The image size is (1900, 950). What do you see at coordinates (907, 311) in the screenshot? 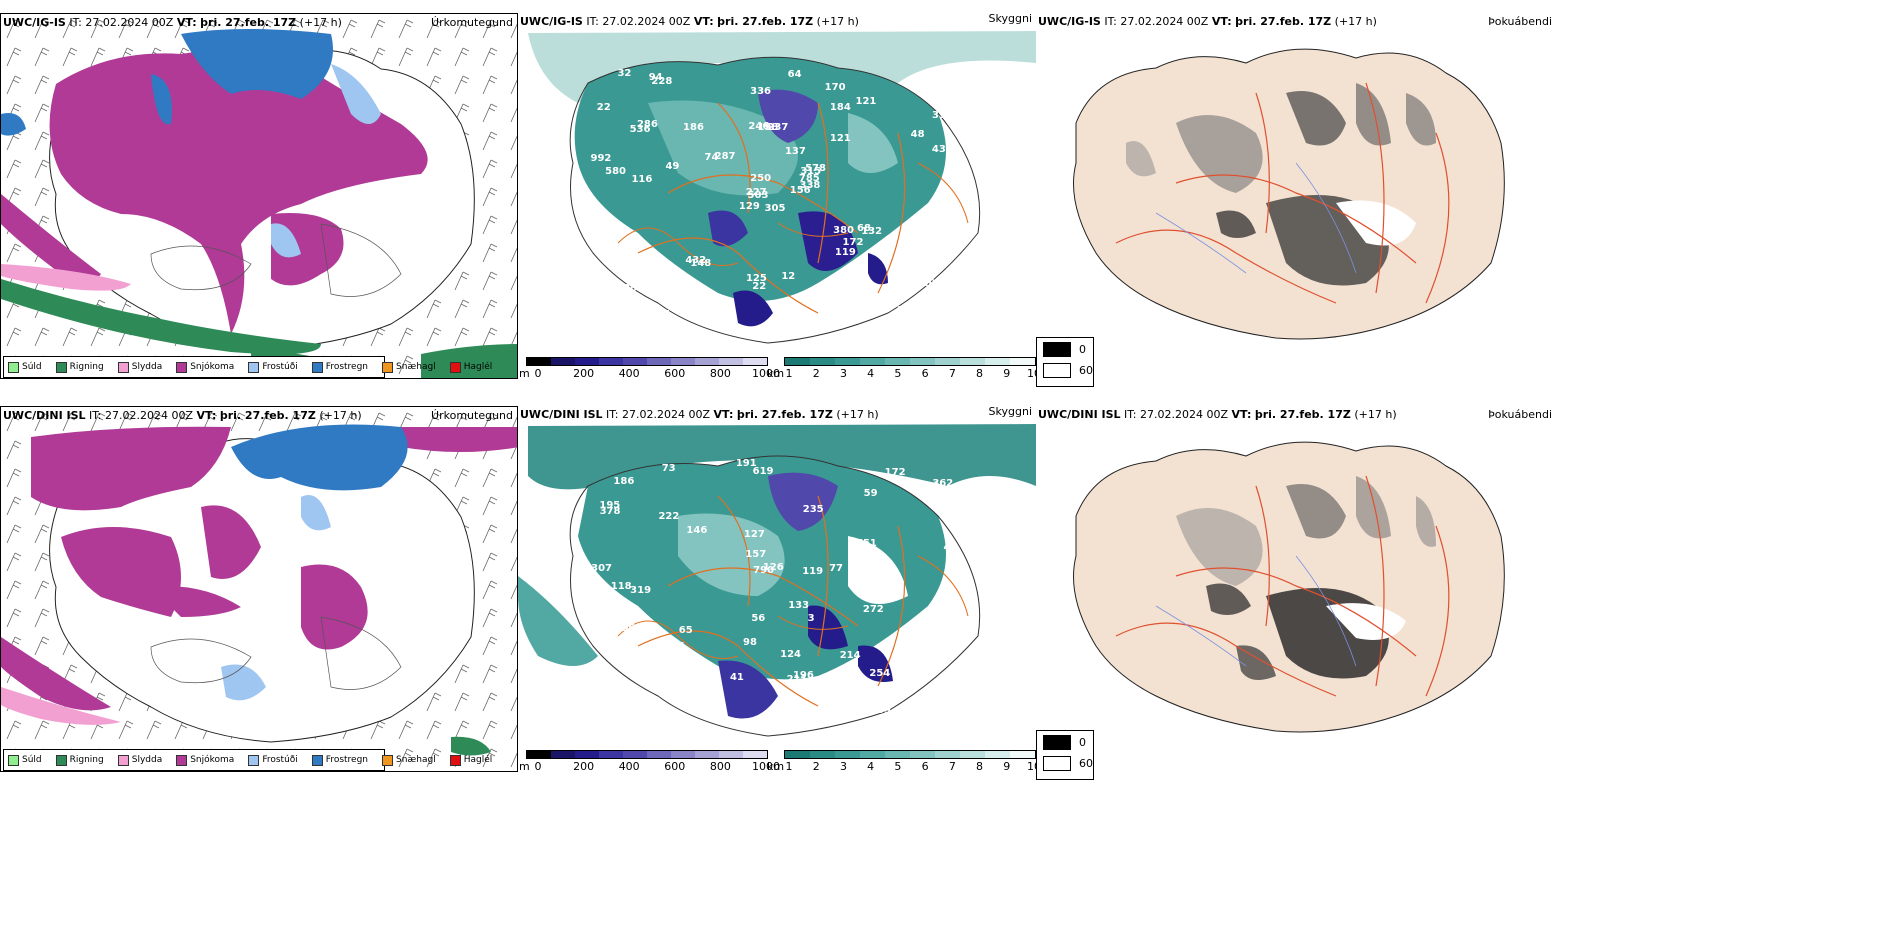
I see `visibility-value-label: 207` at bounding box center [907, 311].